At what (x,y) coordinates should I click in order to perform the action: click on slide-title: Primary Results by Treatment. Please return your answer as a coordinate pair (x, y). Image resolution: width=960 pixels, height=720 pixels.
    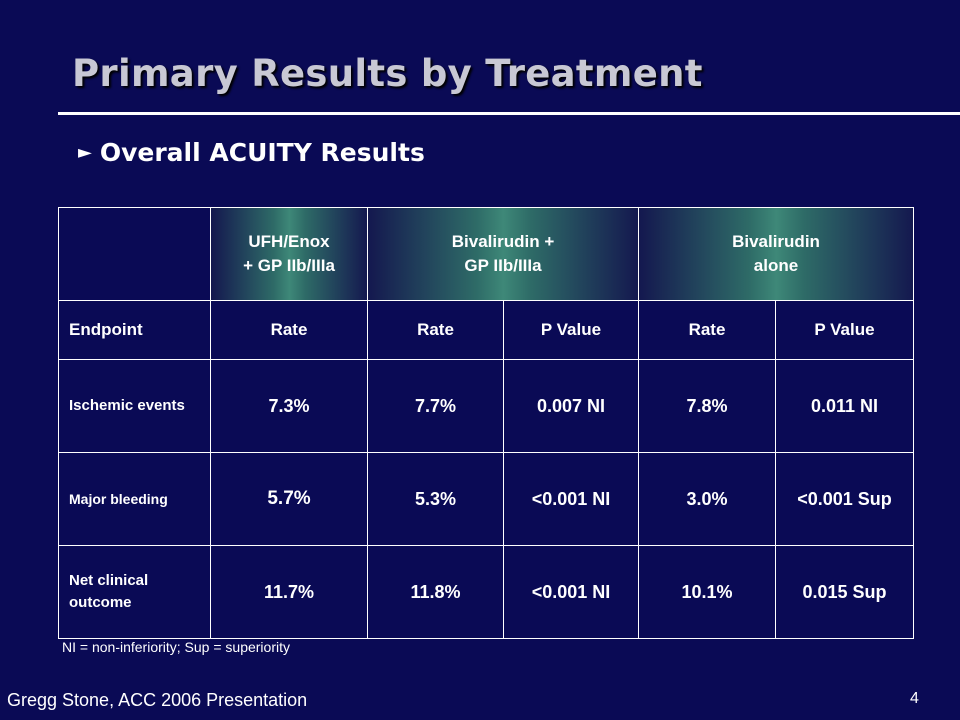
    Looking at the image, I should click on (387, 73).